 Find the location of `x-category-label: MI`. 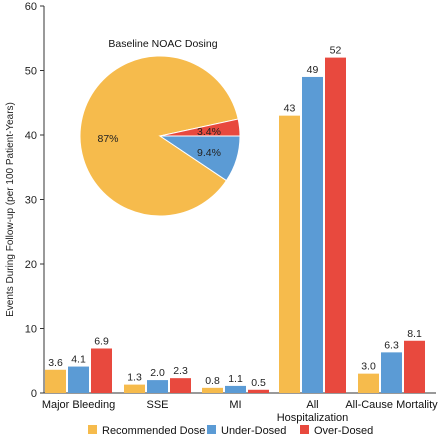

x-category-label: MI is located at coordinates (235, 405).